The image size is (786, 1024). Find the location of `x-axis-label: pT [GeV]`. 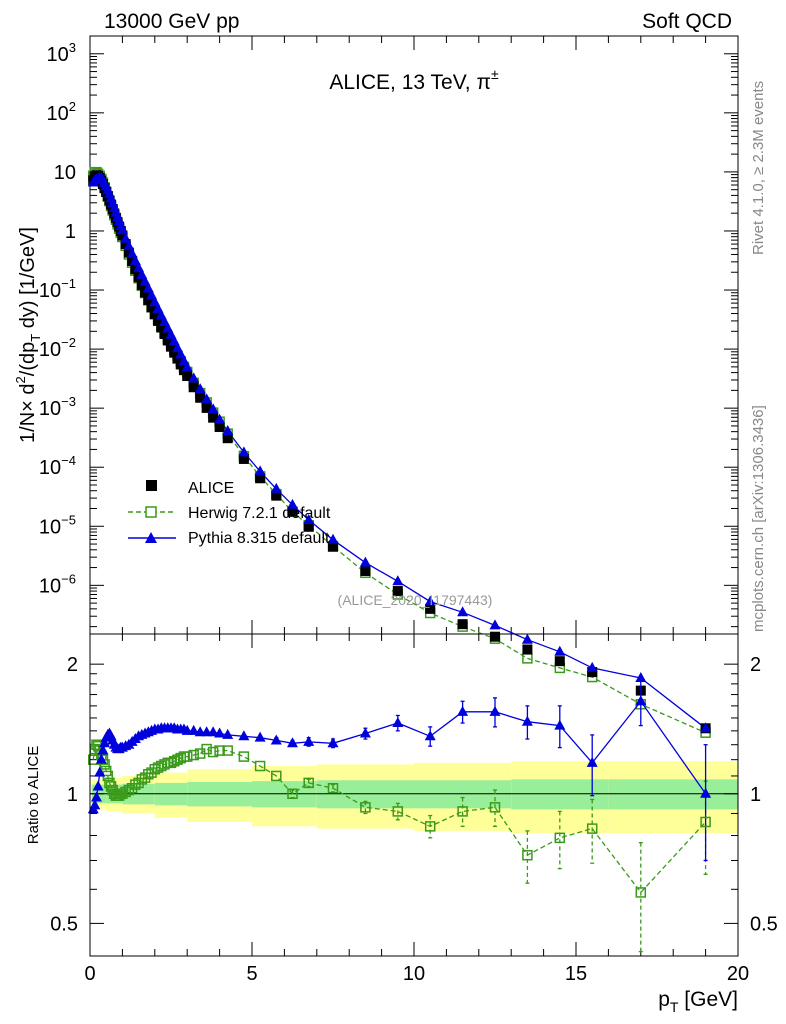

x-axis-label: pT [GeV] is located at coordinates (698, 1001).